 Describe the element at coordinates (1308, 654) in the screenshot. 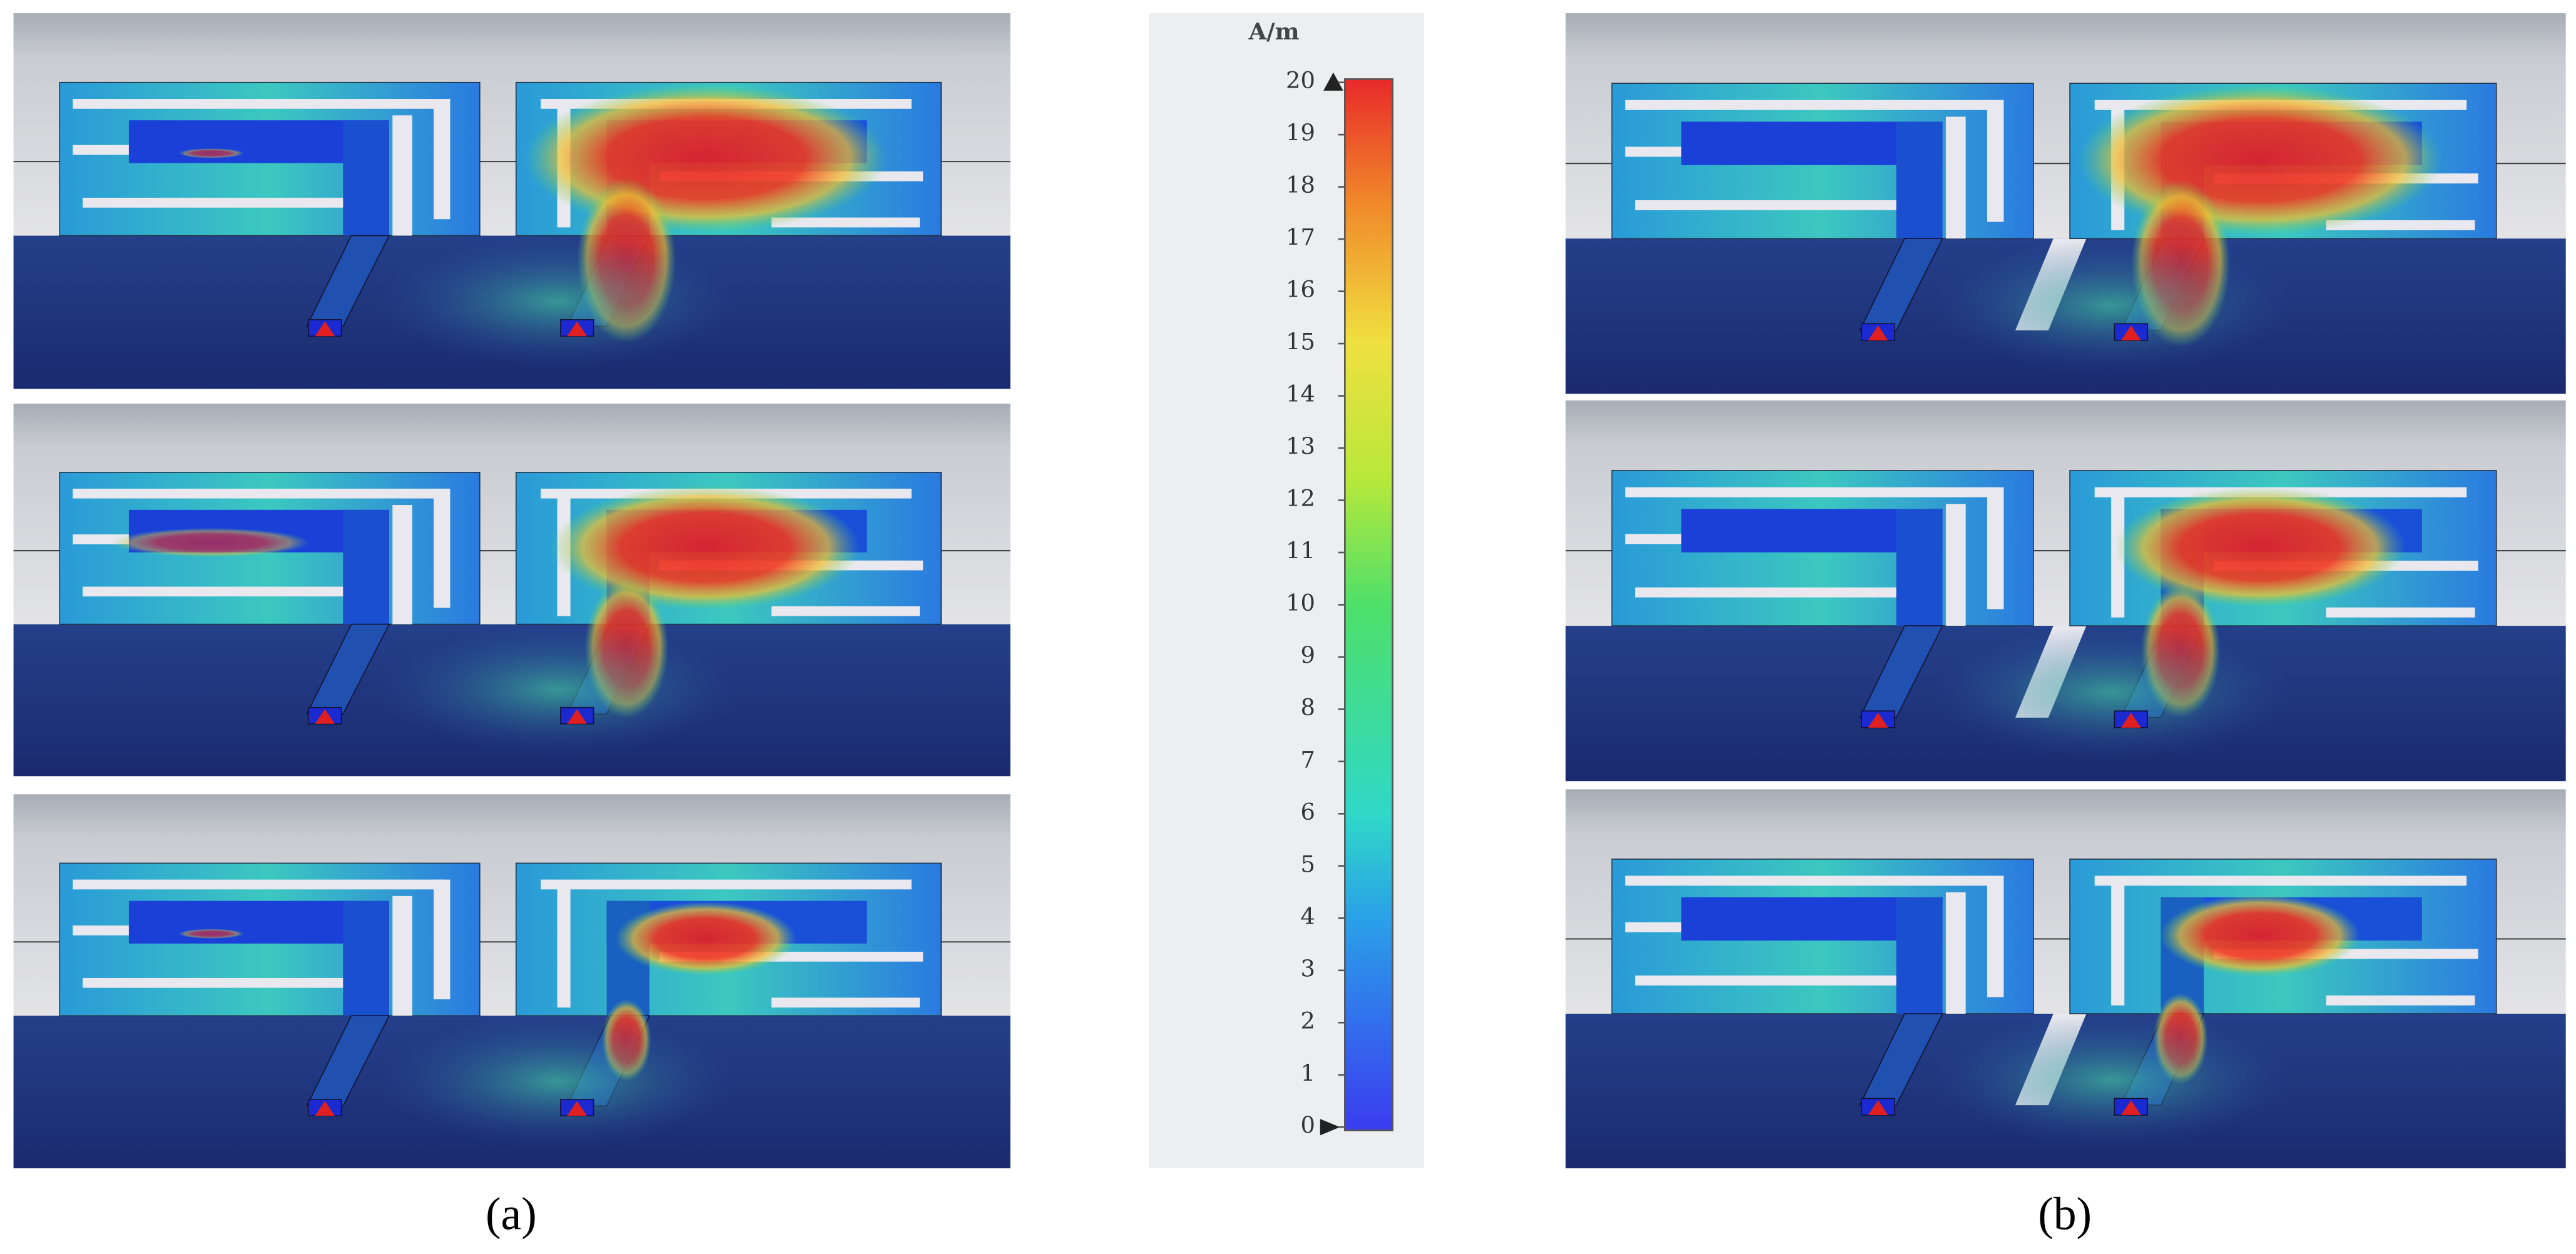

I see `tick-label: 9` at that location.